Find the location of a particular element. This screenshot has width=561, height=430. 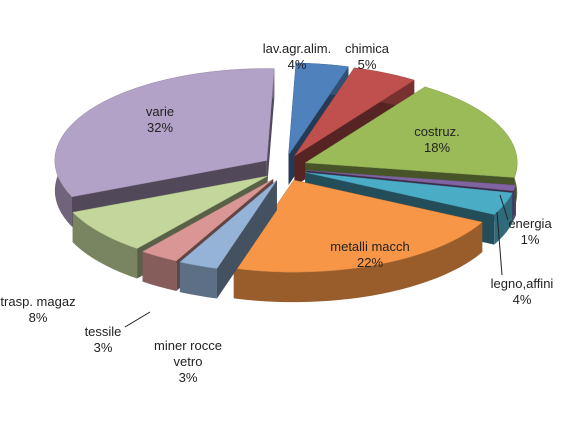

category-label: varie is located at coordinates (160, 111).